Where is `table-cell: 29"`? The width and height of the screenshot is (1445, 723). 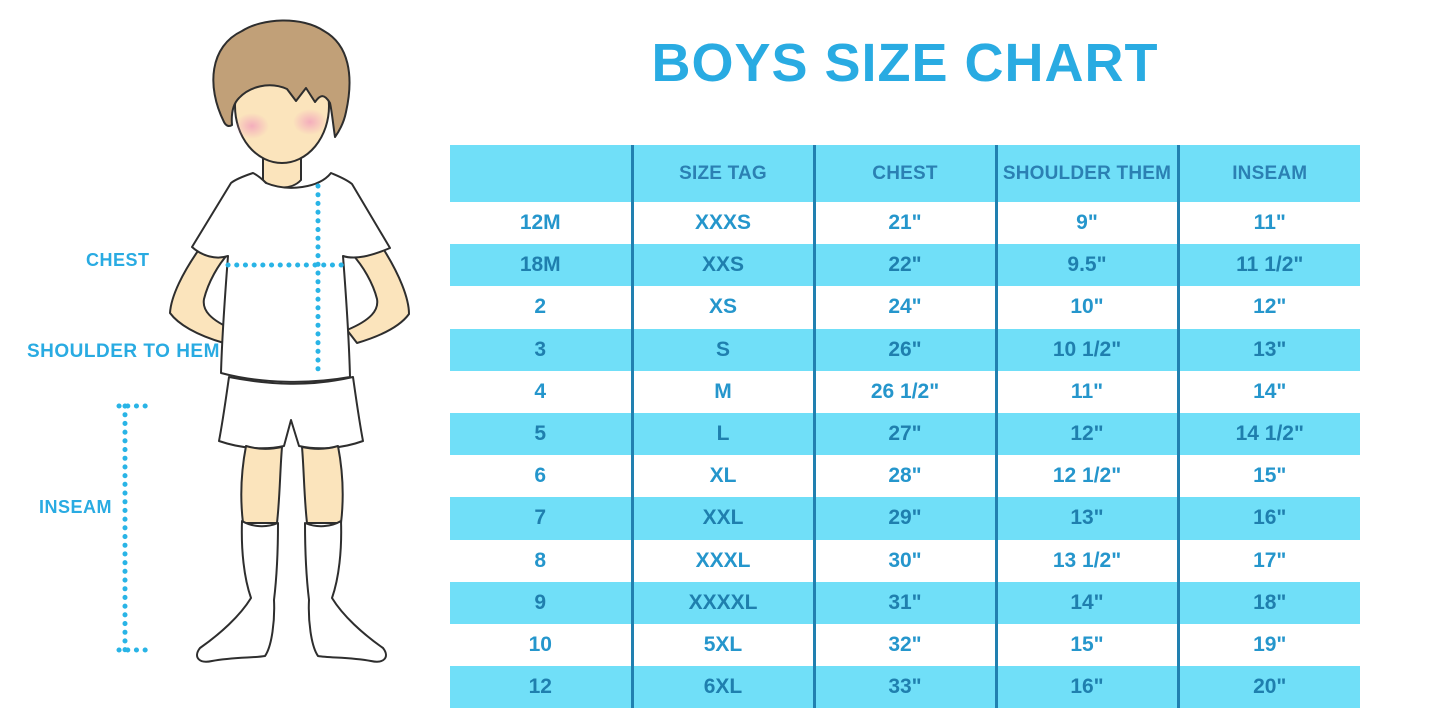
table-cell: 29" is located at coordinates (904, 518).